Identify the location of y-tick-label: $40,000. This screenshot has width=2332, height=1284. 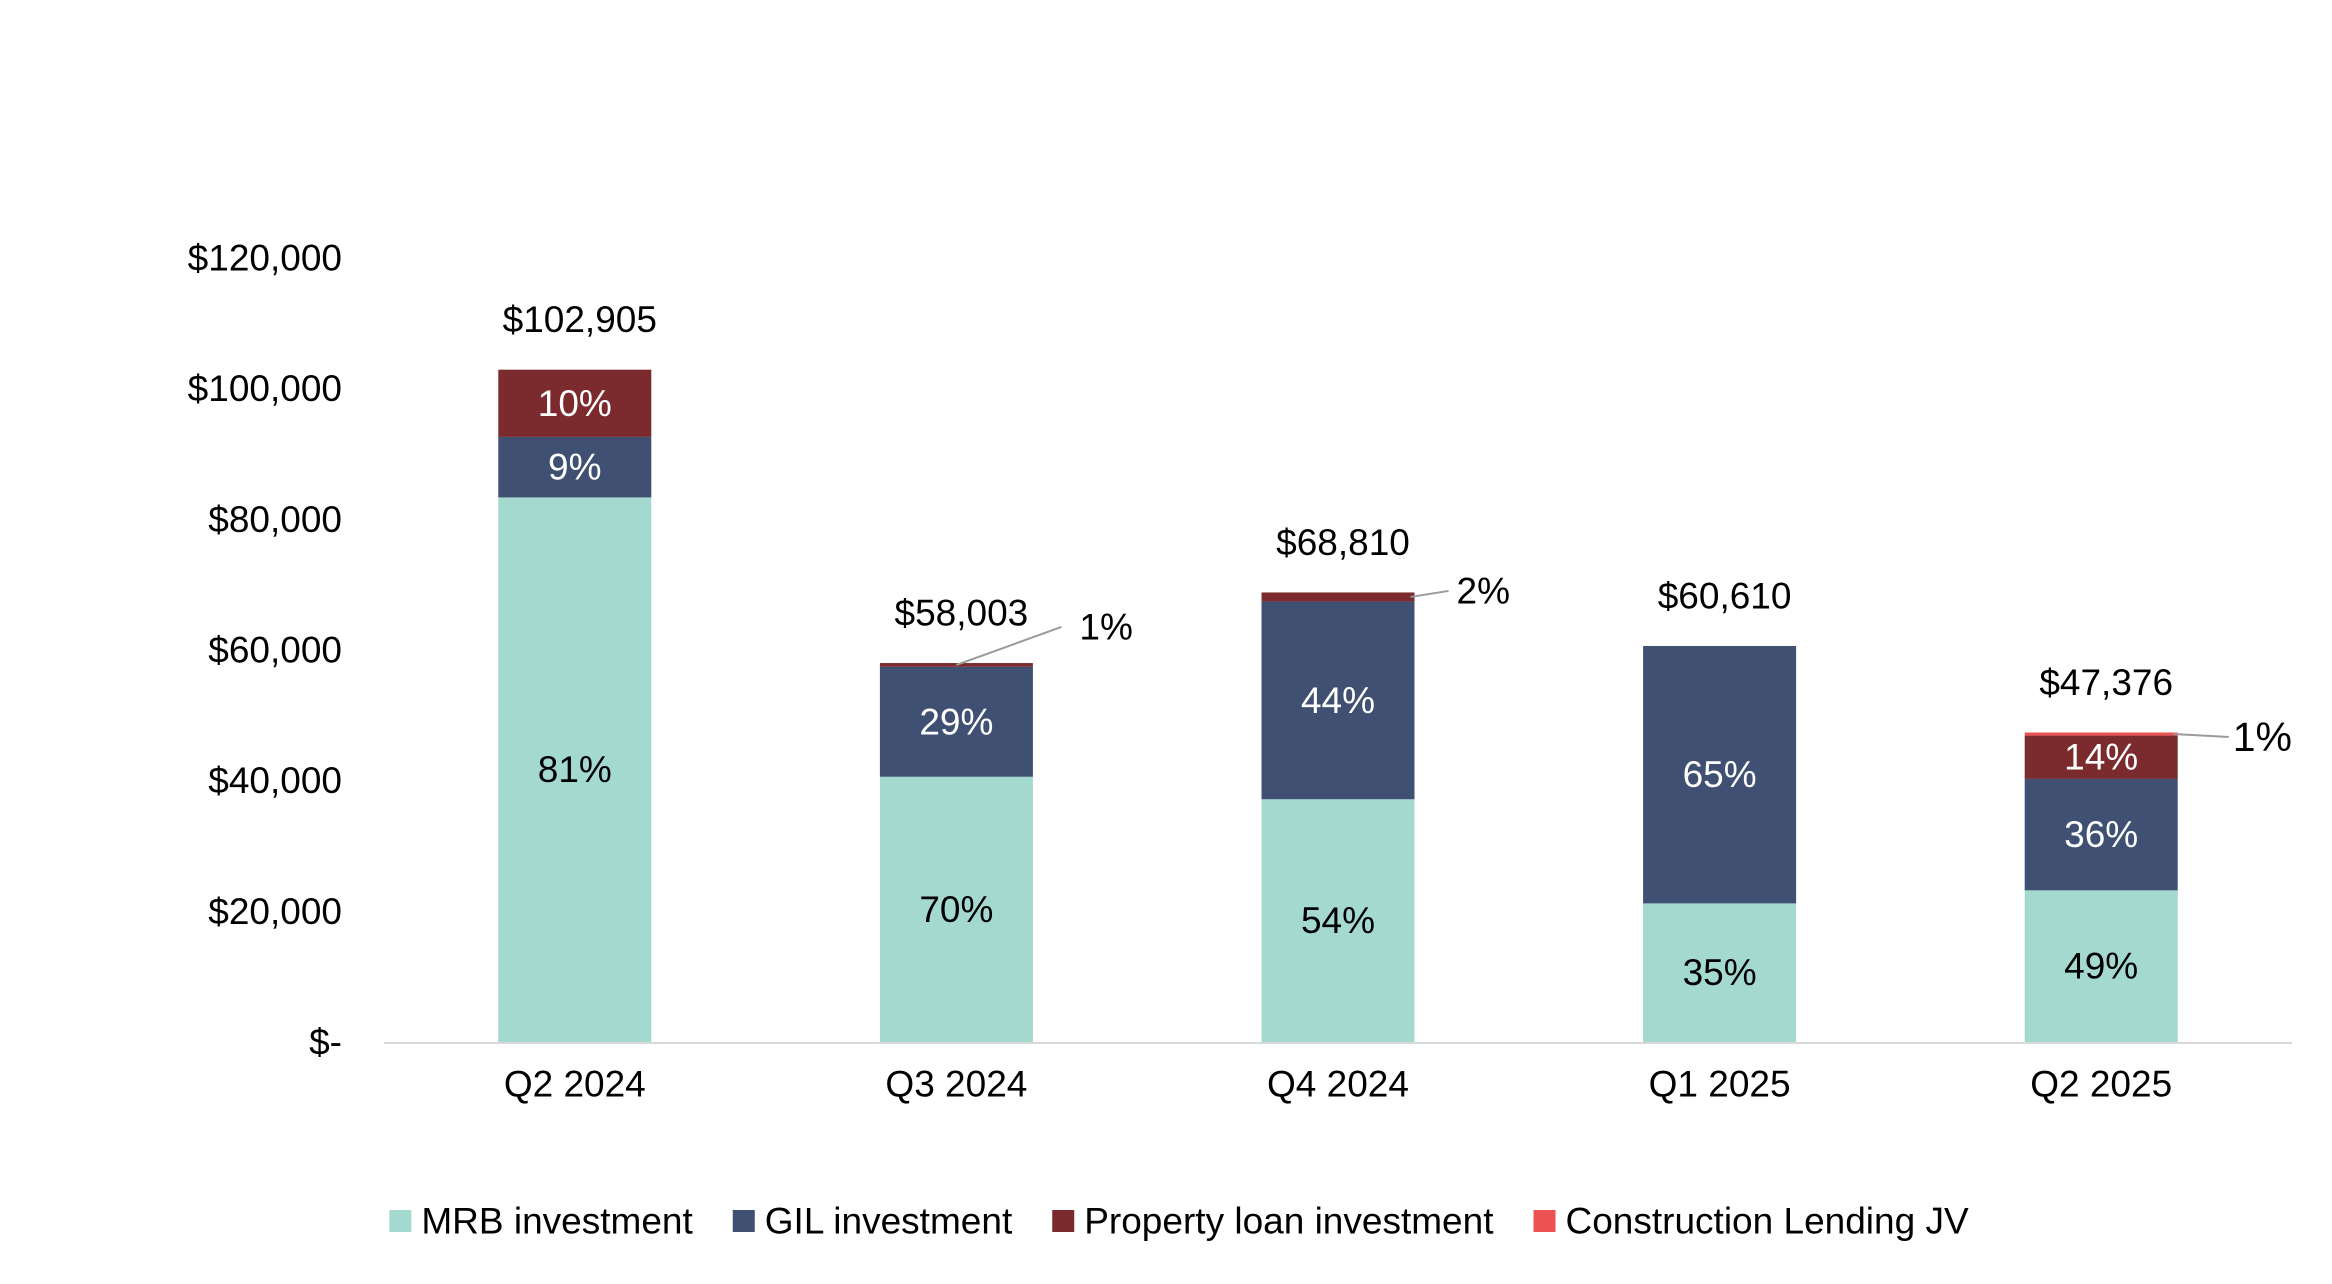
(275, 780).